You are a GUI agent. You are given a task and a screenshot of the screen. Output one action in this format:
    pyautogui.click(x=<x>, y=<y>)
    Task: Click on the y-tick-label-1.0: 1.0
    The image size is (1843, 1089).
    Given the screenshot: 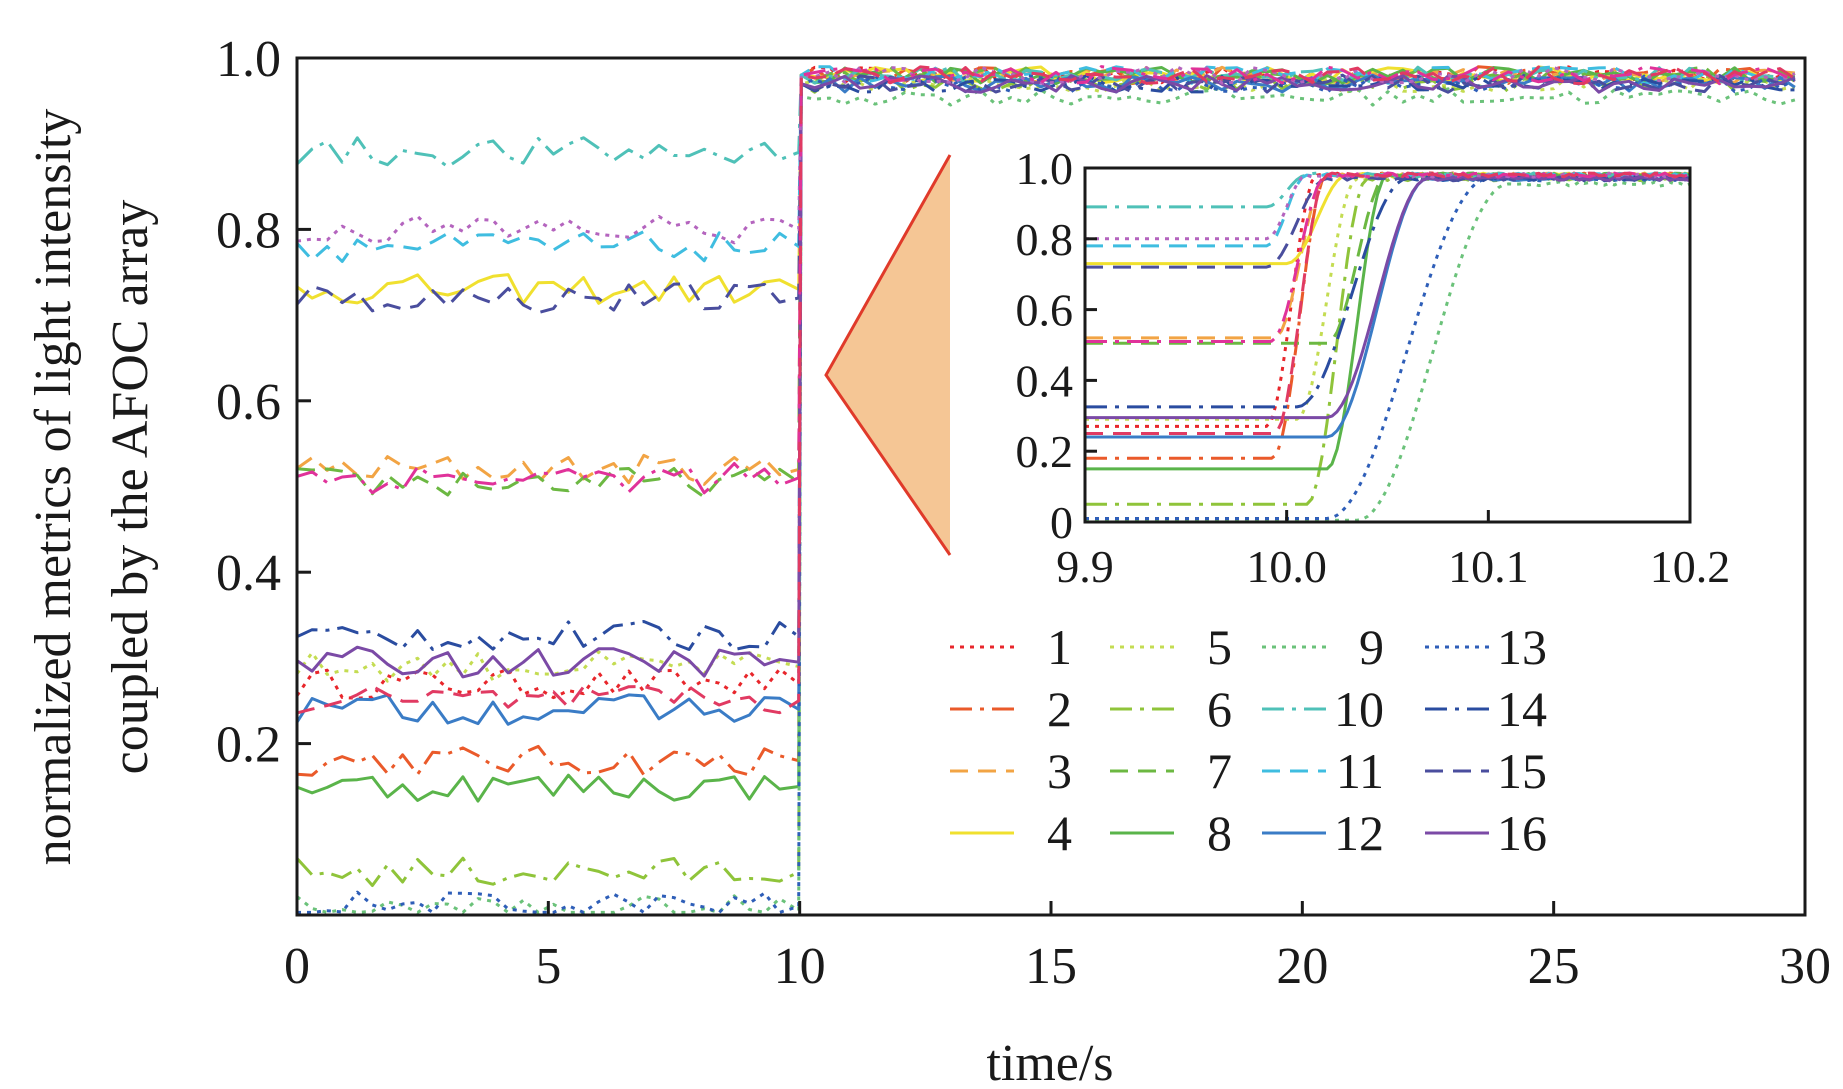 What is the action you would take?
    pyautogui.click(x=248, y=59)
    